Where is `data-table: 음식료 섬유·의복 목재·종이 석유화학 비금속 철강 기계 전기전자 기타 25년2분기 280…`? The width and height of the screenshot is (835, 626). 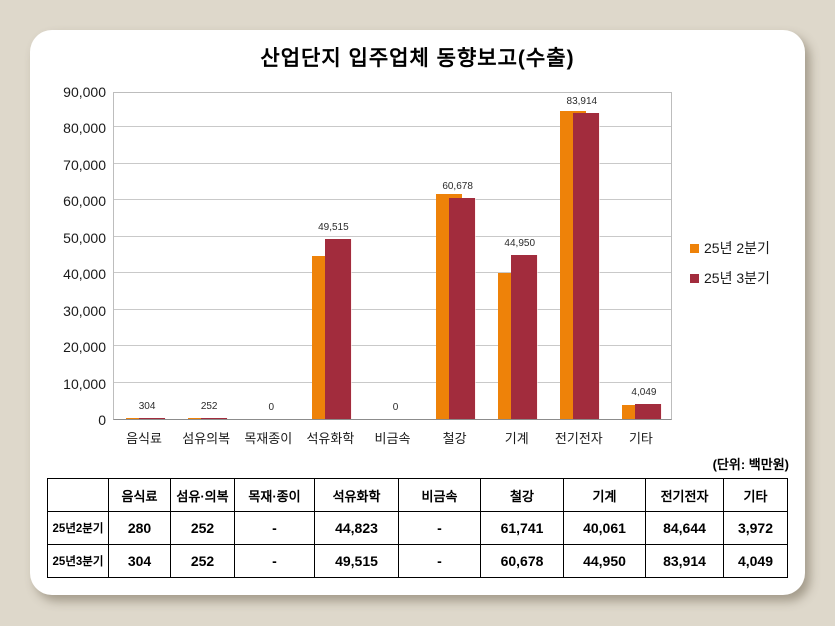 data-table: 음식료 섬유·의복 목재·종이 석유화학 비금속 철강 기계 전기전자 기타 25년2분기 280… is located at coordinates (417, 528).